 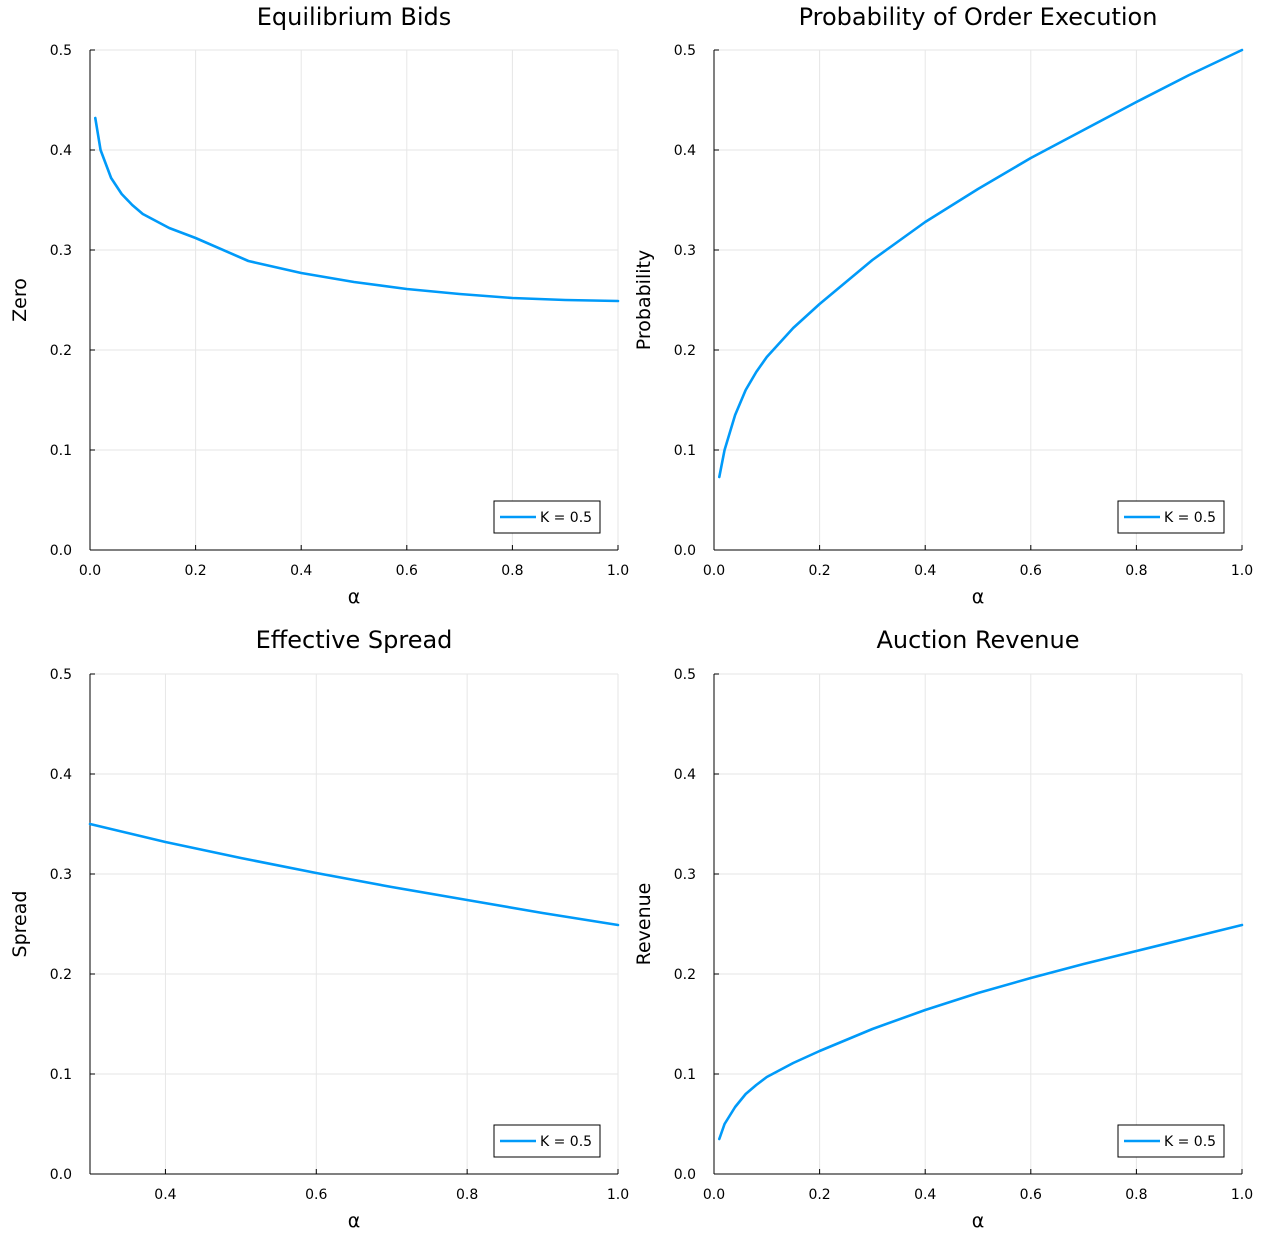 I want to click on chart-title: Effective Spread, so click(x=354, y=640).